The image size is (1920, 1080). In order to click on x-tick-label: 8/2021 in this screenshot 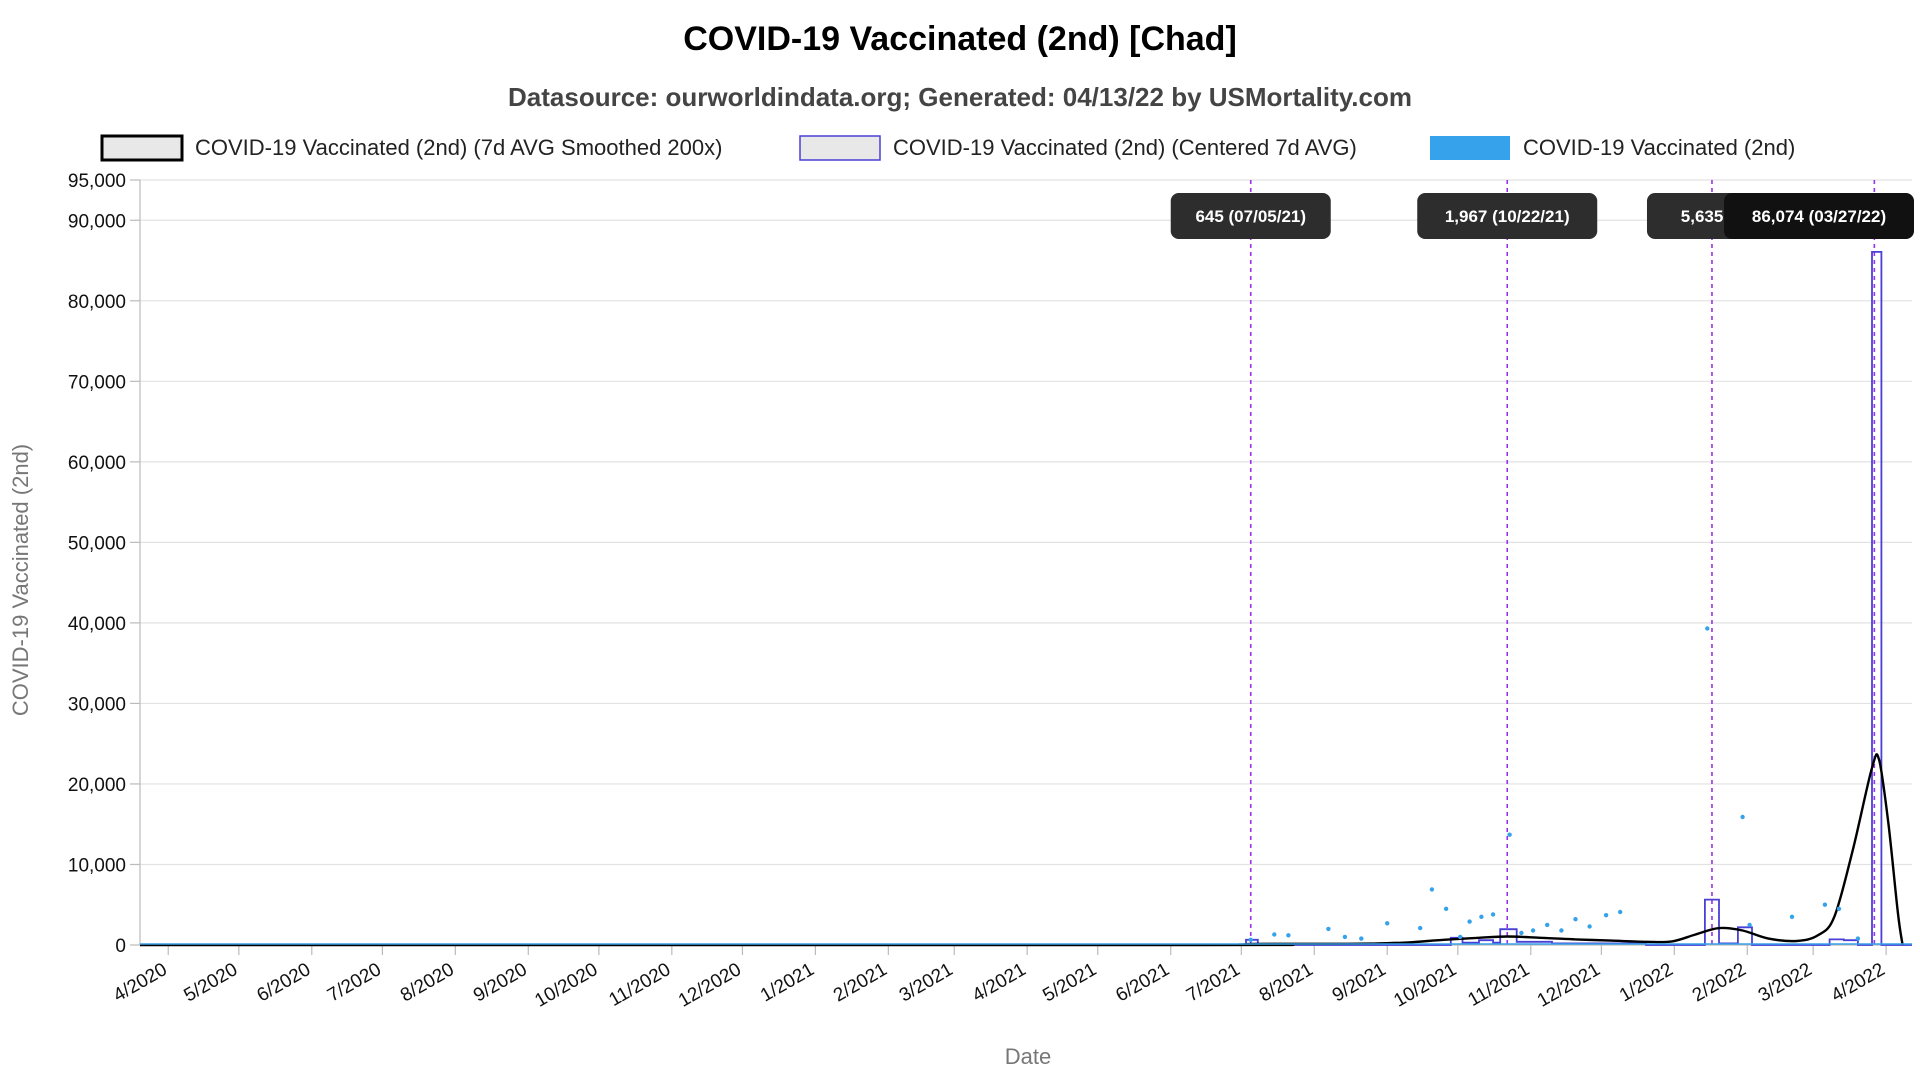, I will do `click(1286, 982)`.